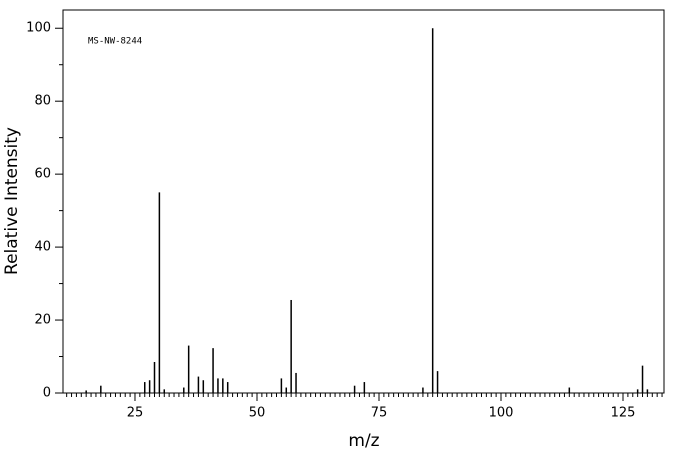  What do you see at coordinates (42, 174) in the screenshot?
I see `y-tick-label: 60` at bounding box center [42, 174].